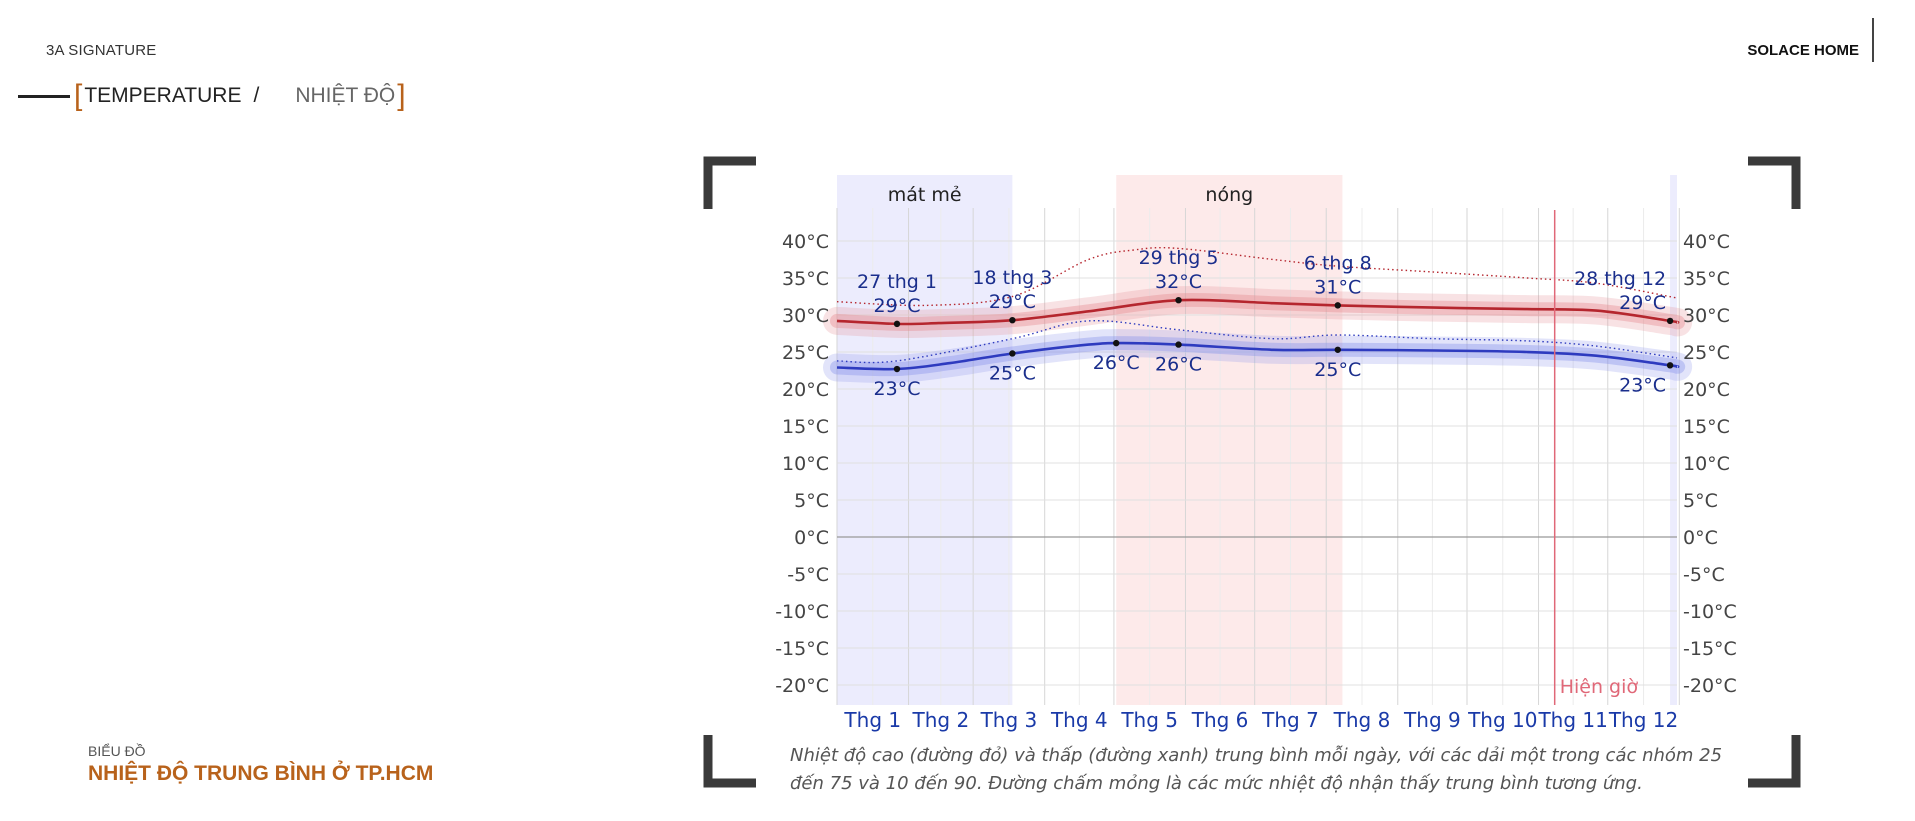 This screenshot has height=821, width=1915. Describe the element at coordinates (805, 353) in the screenshot. I see `y-tick-label-left: 25°C` at that location.